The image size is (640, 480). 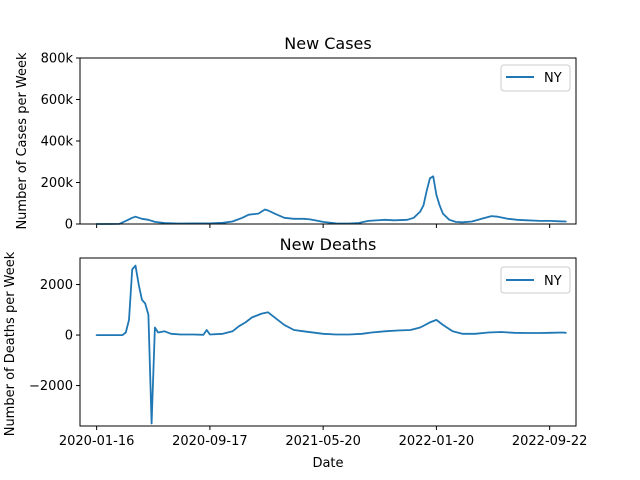 I want to click on cases-title: New Cases, so click(x=327, y=43).